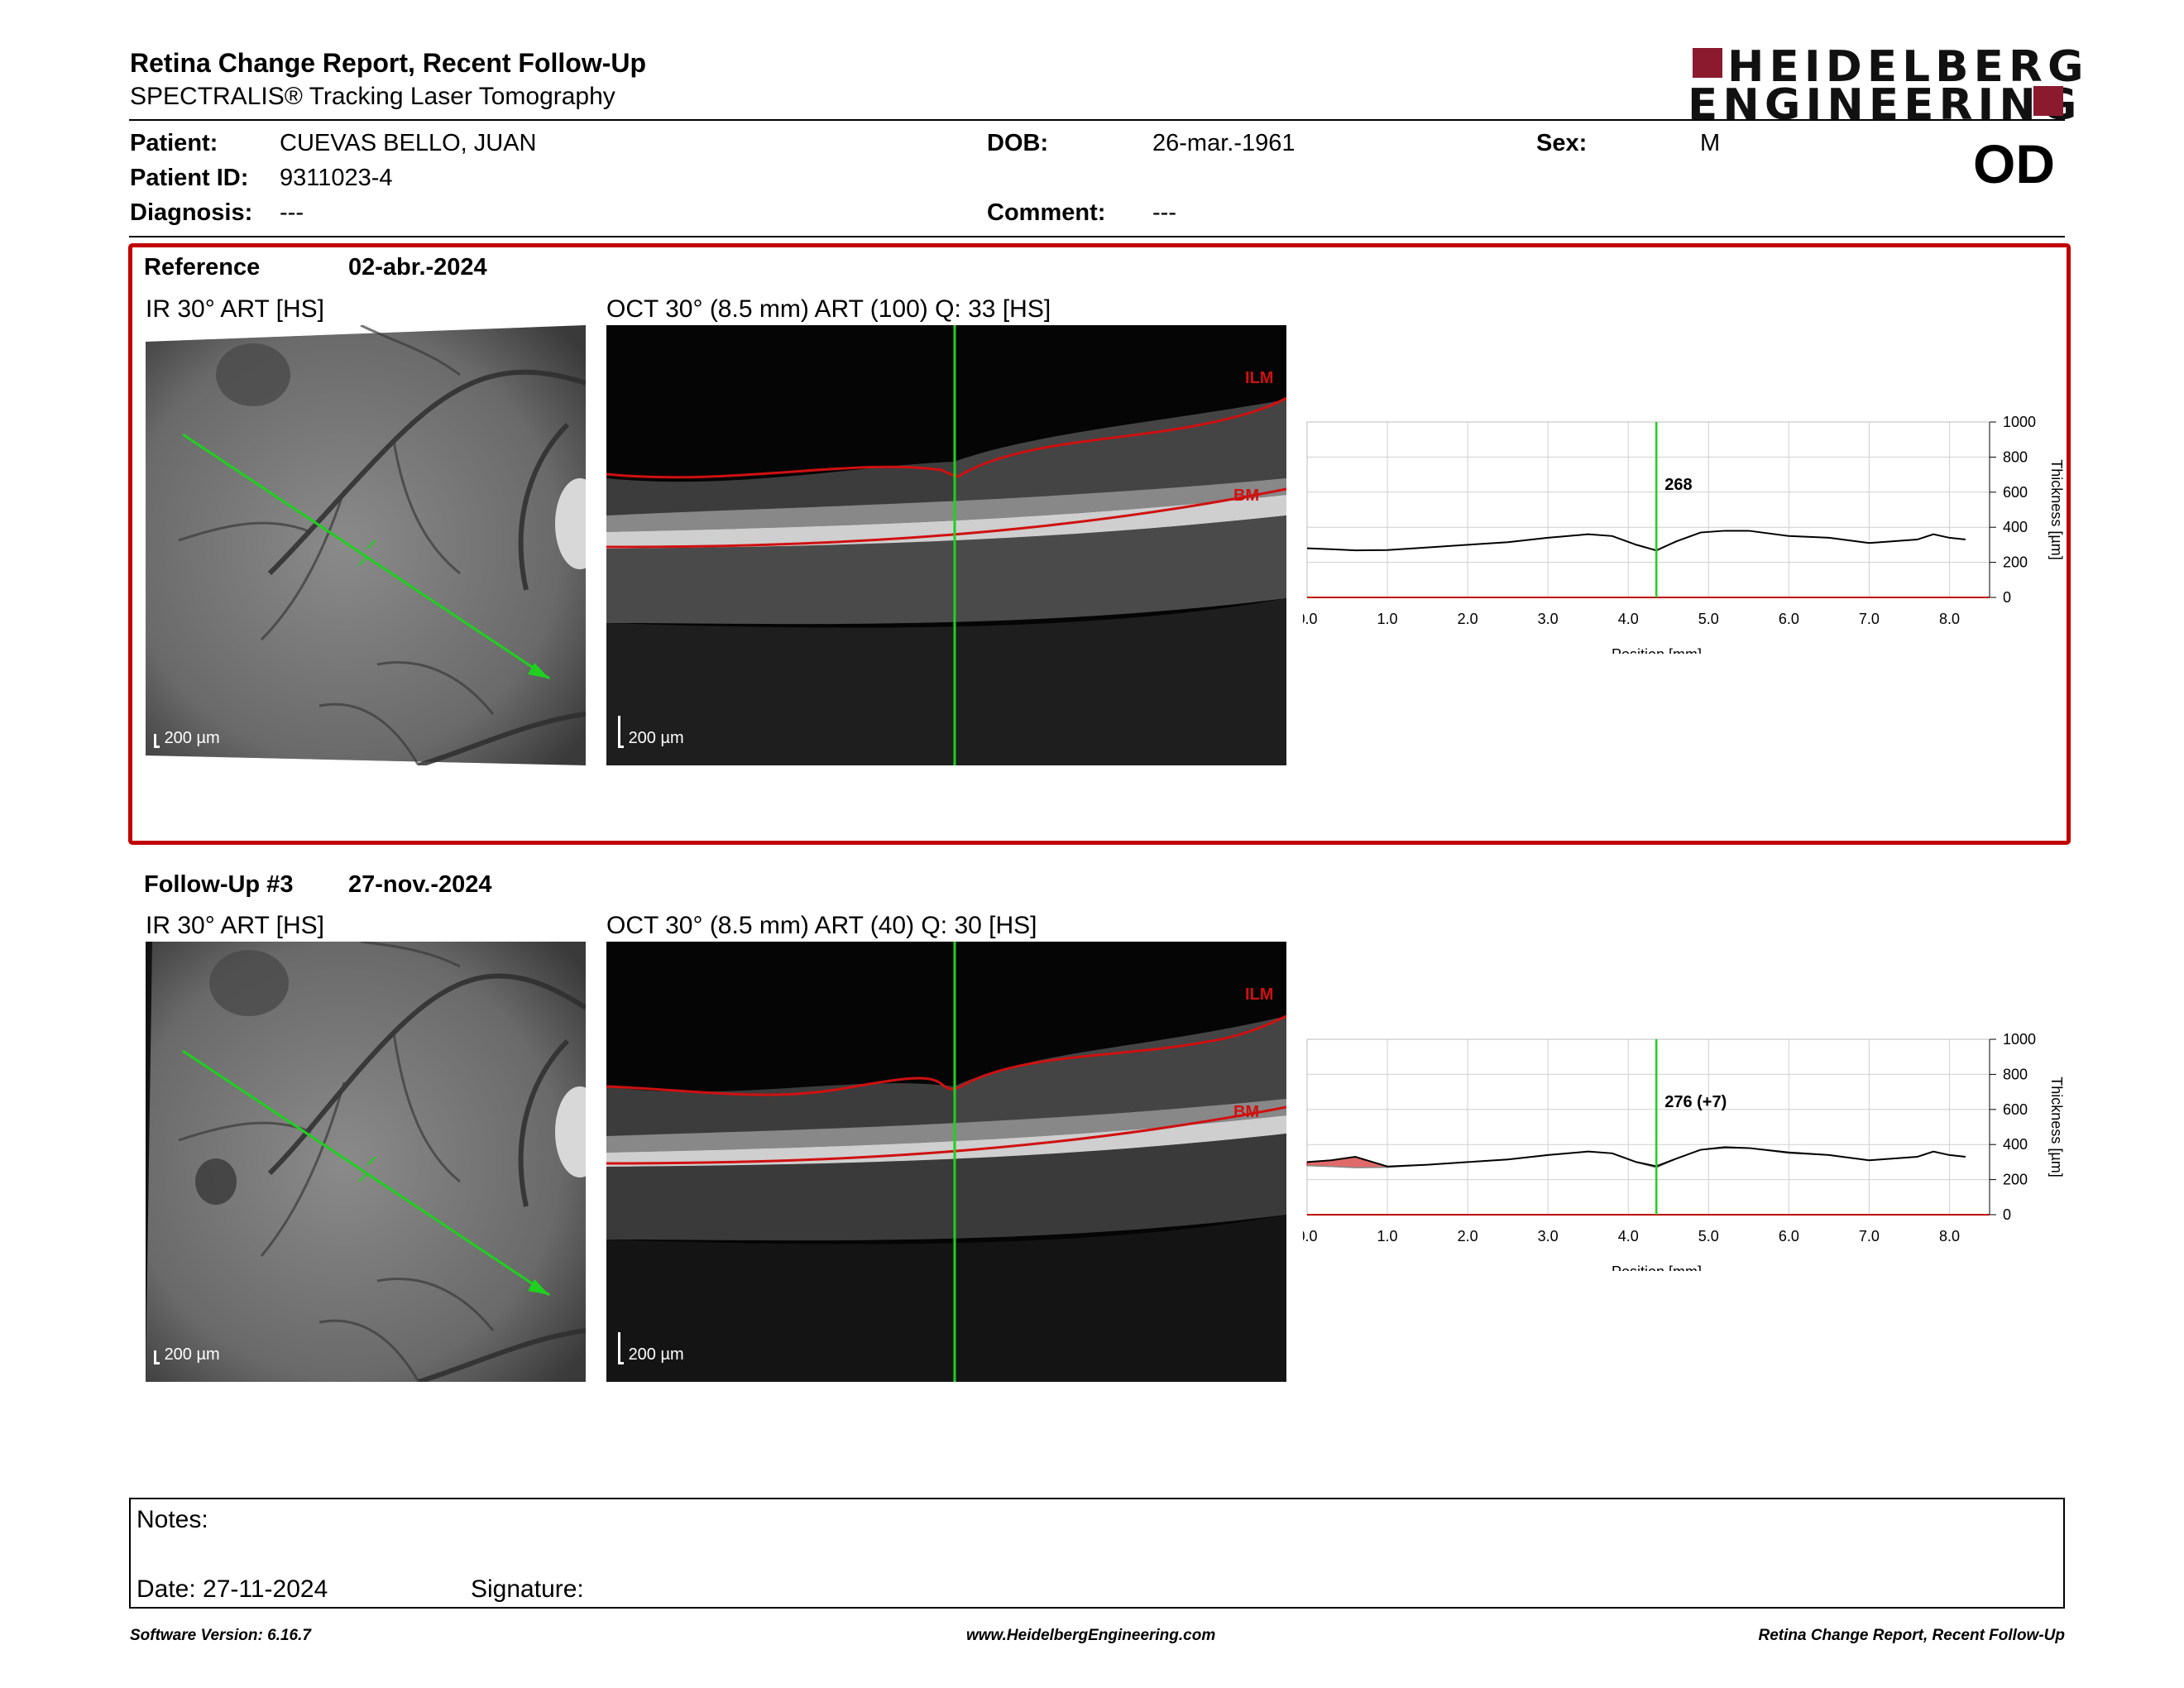 This screenshot has height=1688, width=2184. I want to click on comment-label: Comment:, so click(1046, 212).